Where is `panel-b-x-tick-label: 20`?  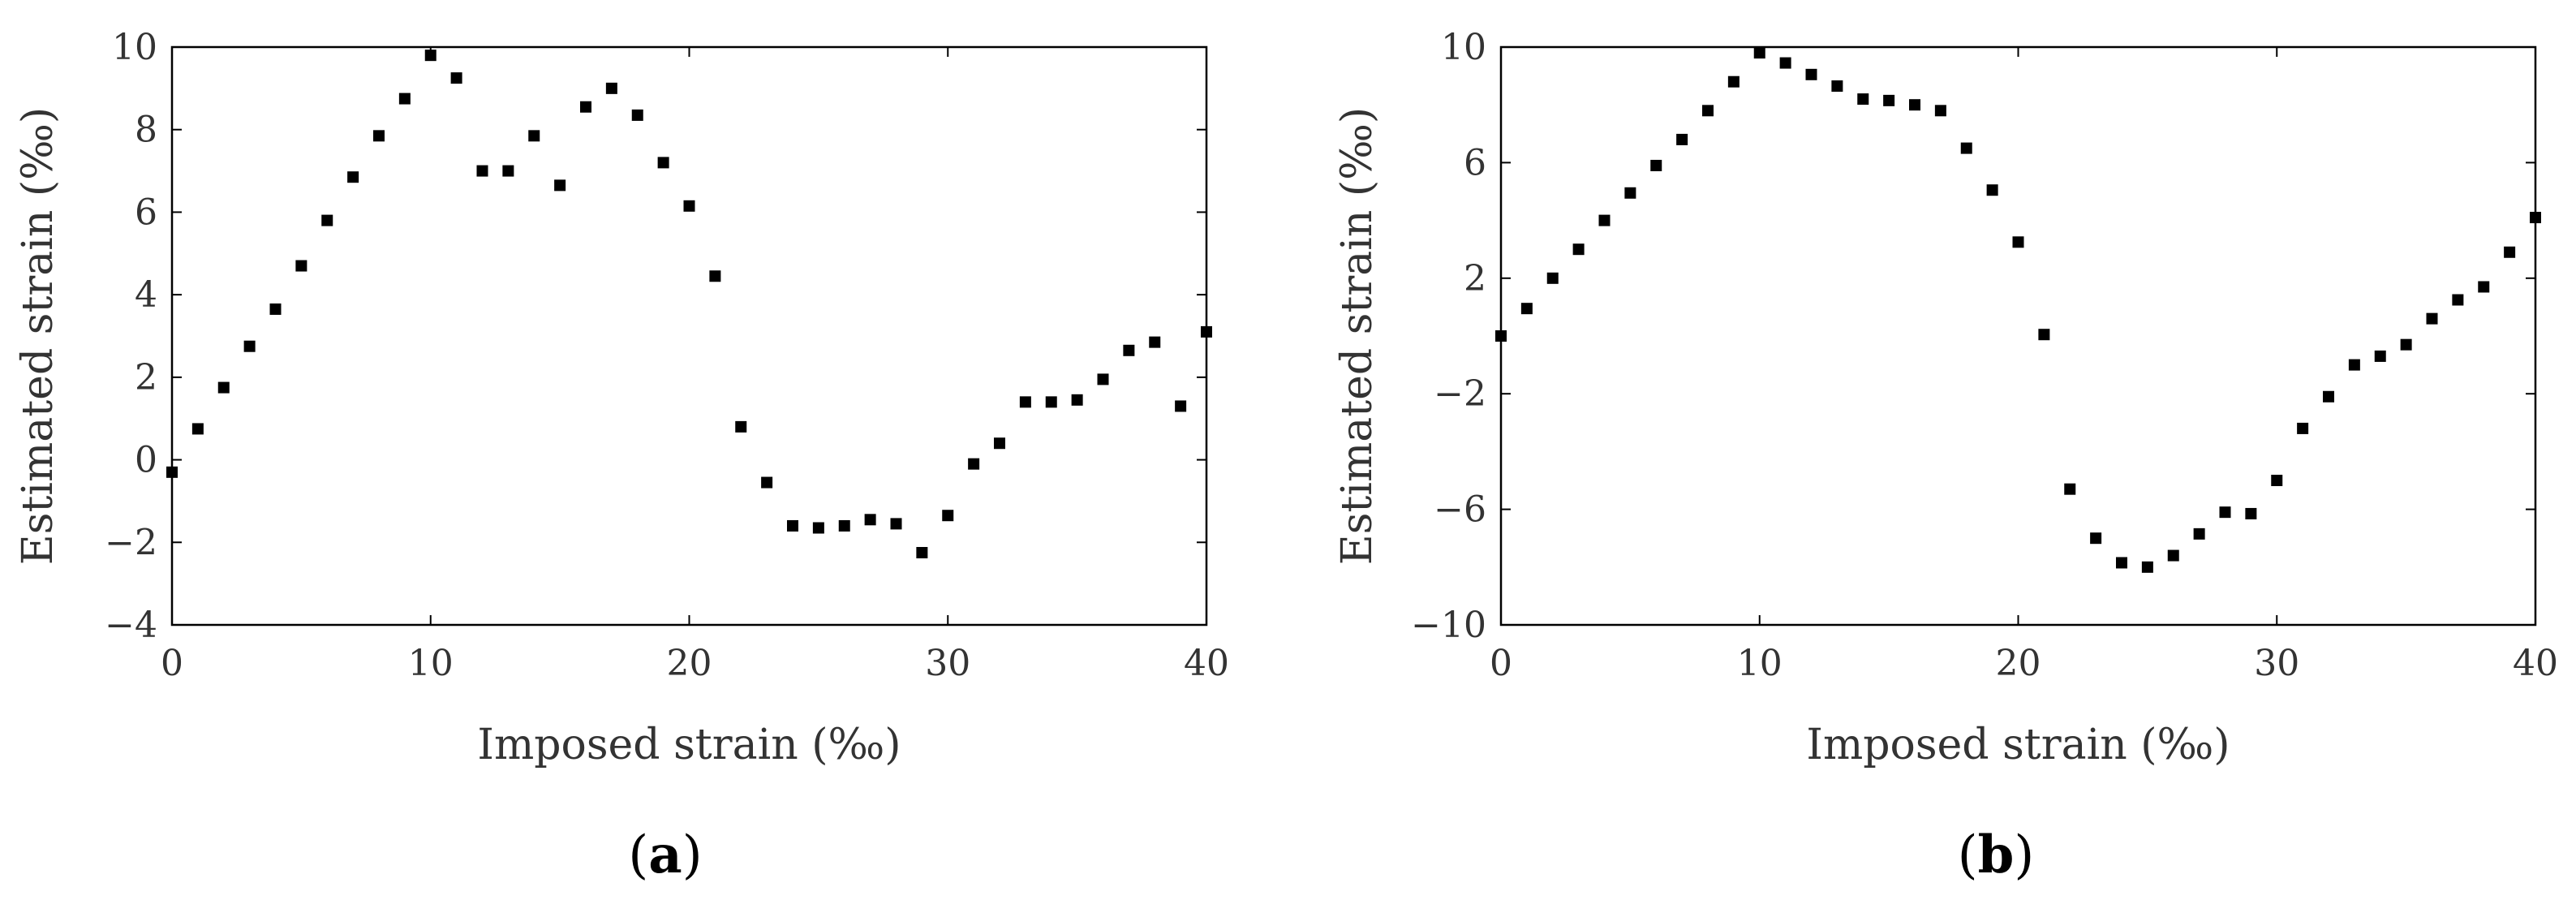 panel-b-x-tick-label: 20 is located at coordinates (2018, 664).